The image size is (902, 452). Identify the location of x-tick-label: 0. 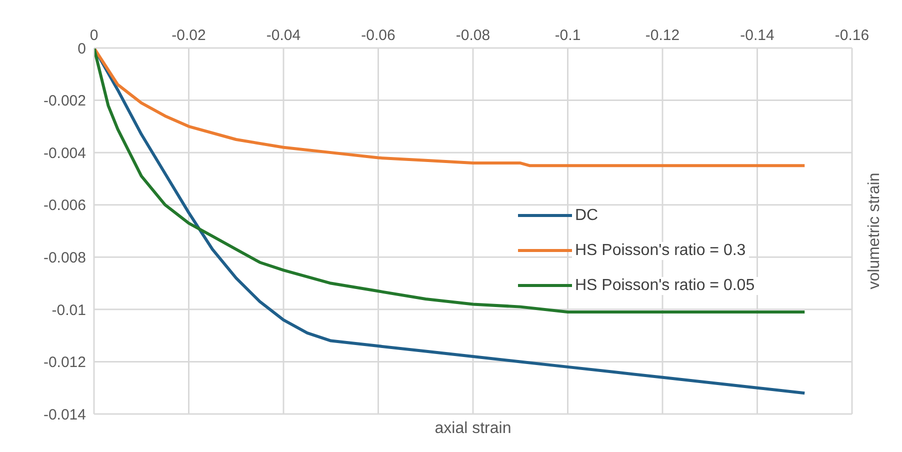
(94, 35).